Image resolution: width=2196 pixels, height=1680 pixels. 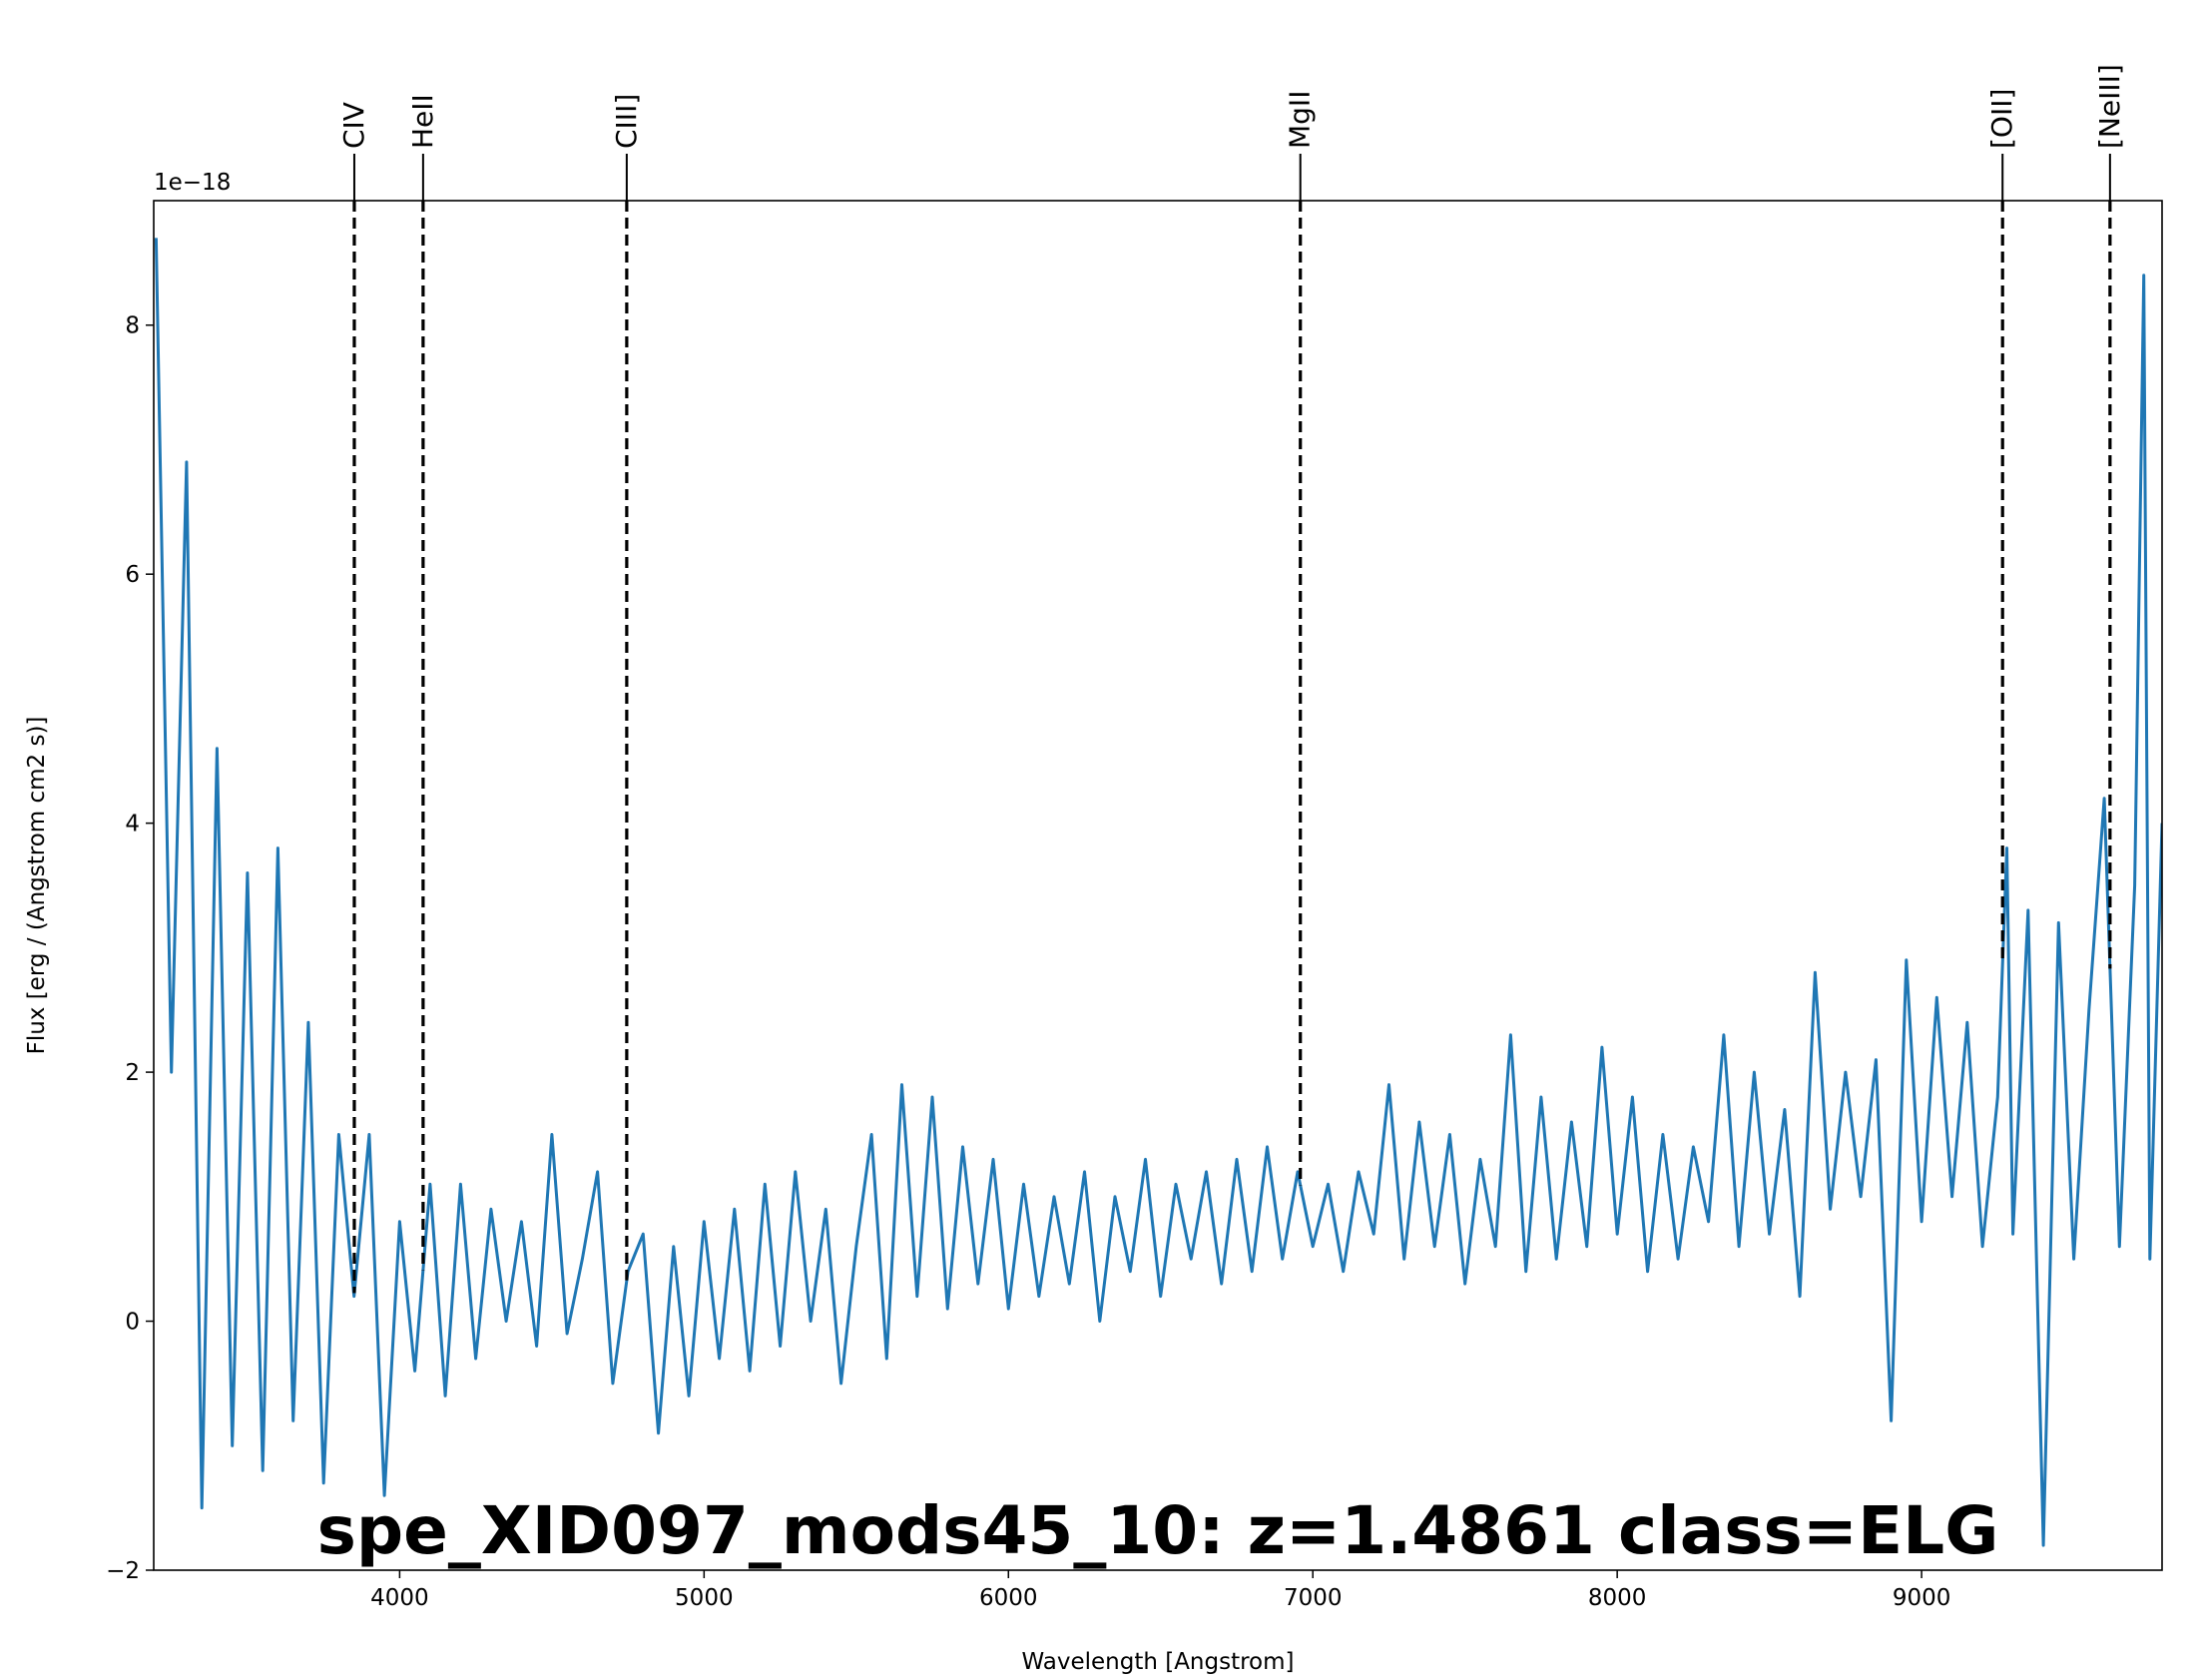 What do you see at coordinates (192, 183) in the screenshot?
I see `y-offset-label: 1e−18` at bounding box center [192, 183].